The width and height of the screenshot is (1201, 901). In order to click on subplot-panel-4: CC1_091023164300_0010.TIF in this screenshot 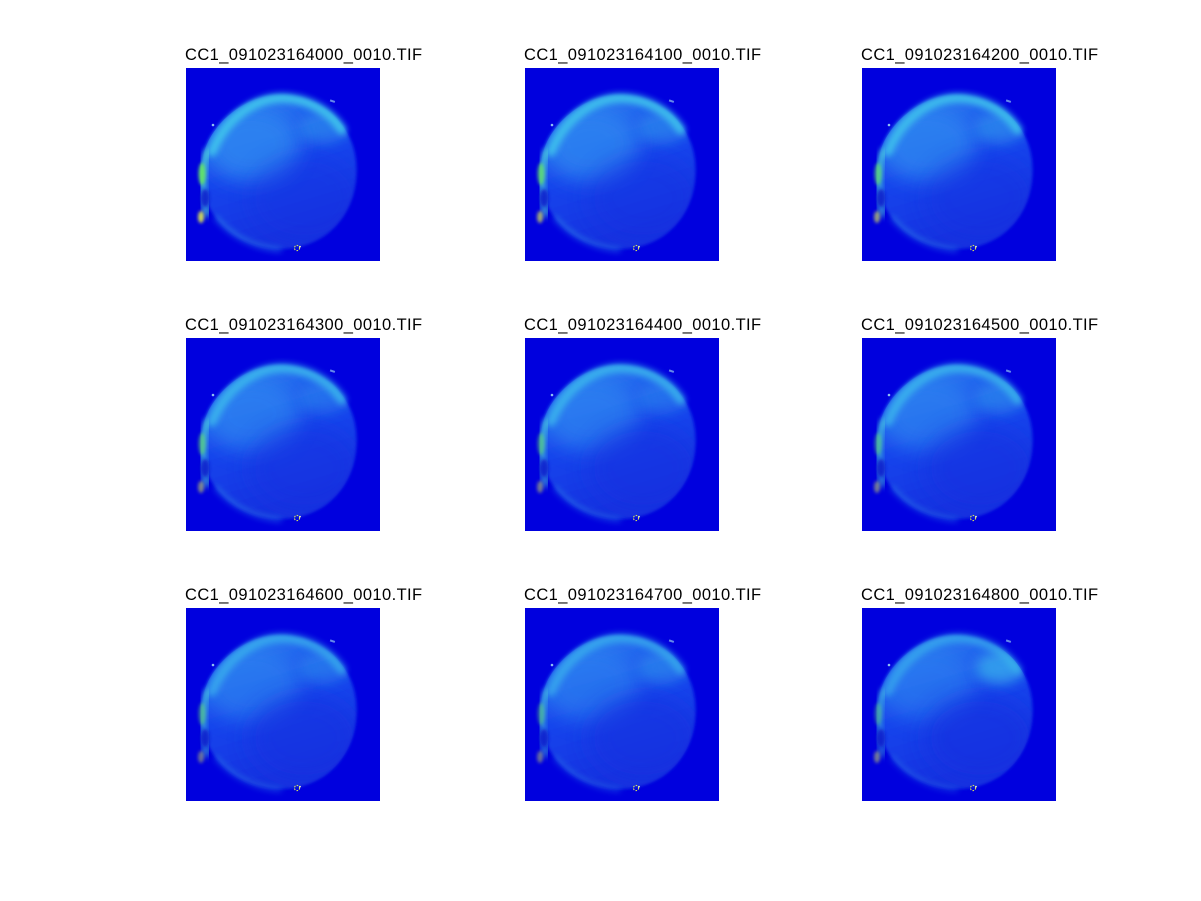, I will do `click(303, 423)`.